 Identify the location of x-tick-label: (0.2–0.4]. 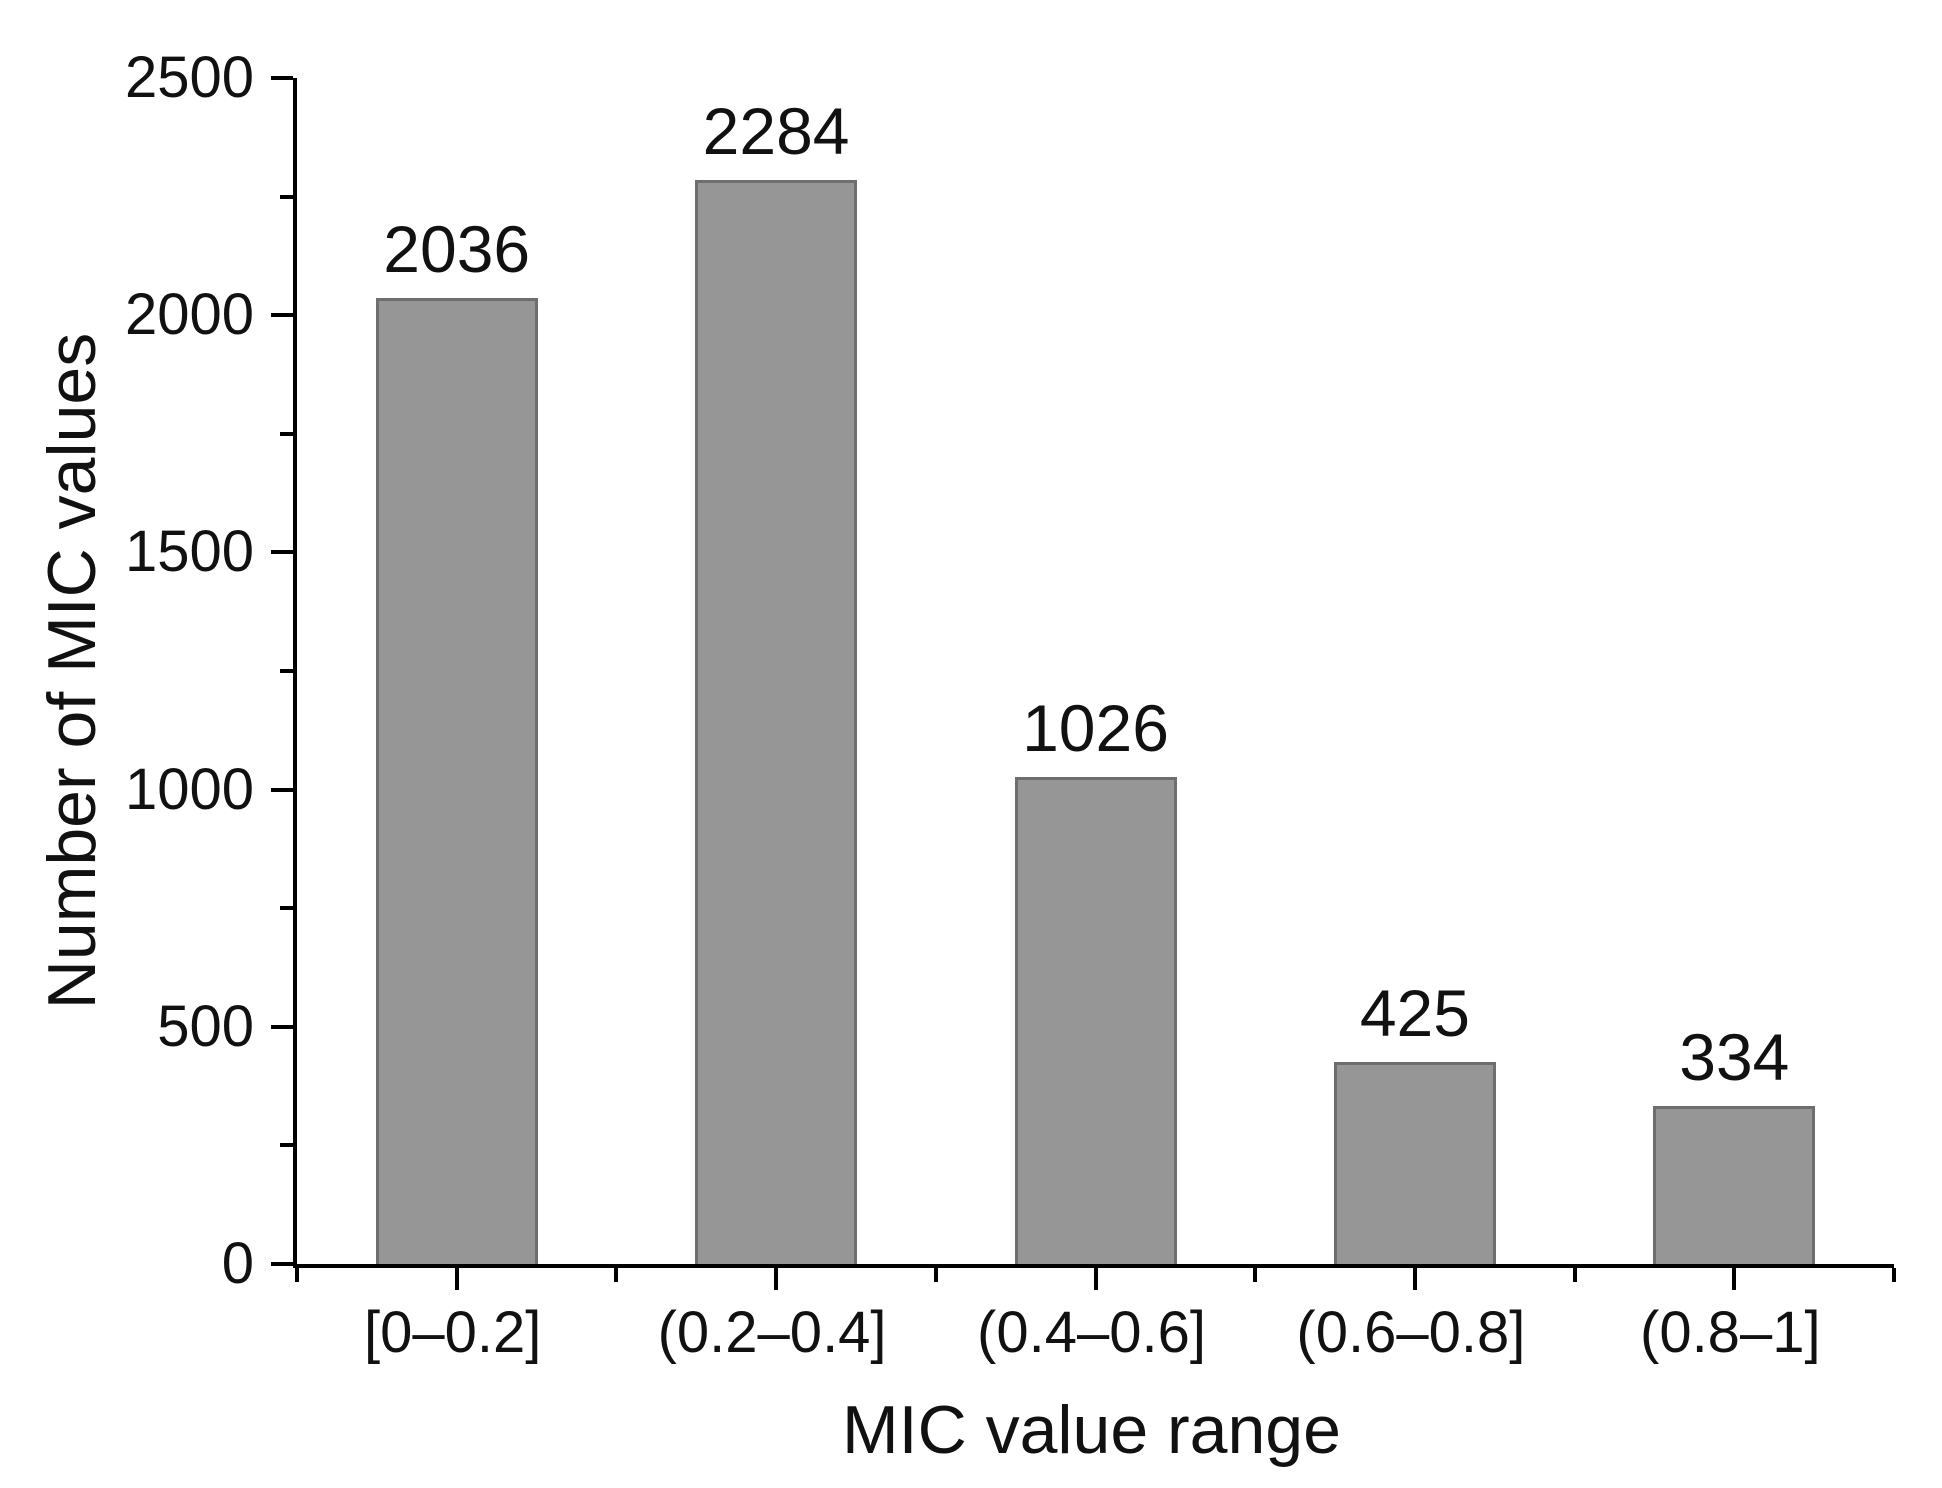
(772, 1332).